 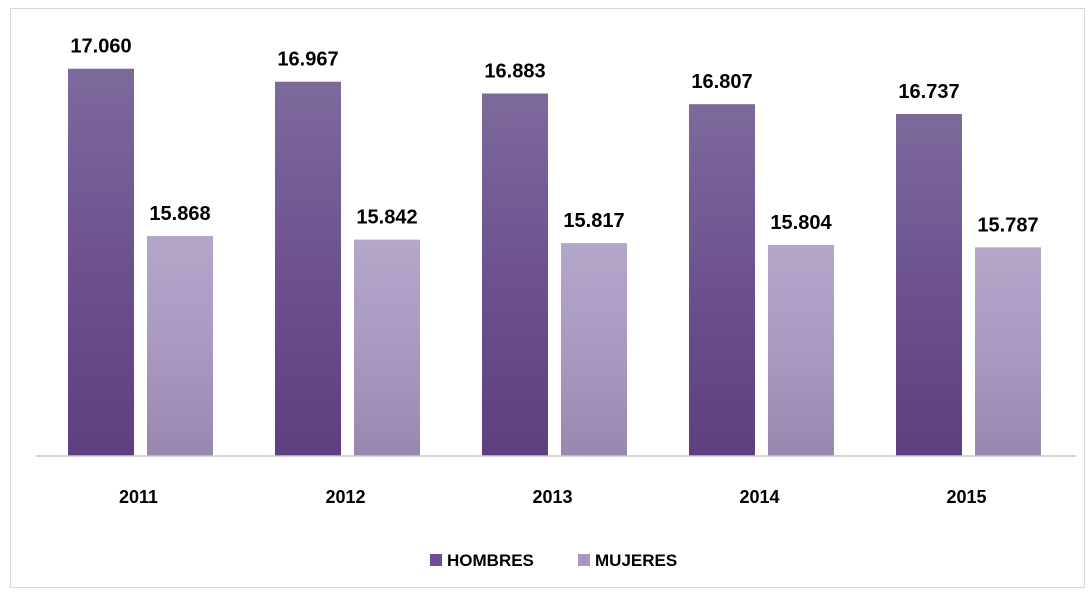 What do you see at coordinates (801, 223) in the screenshot?
I see `value-label-mujeres-2014: 15.804` at bounding box center [801, 223].